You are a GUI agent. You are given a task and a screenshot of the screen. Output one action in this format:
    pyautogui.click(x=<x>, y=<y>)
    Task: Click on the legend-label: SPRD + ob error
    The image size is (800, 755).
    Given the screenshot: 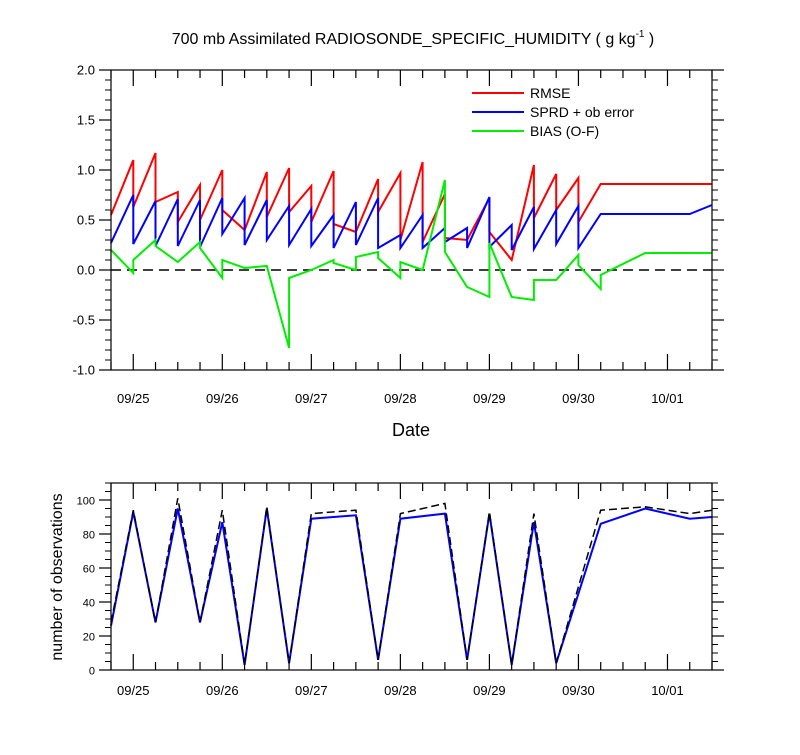 What is the action you would take?
    pyautogui.click(x=582, y=112)
    